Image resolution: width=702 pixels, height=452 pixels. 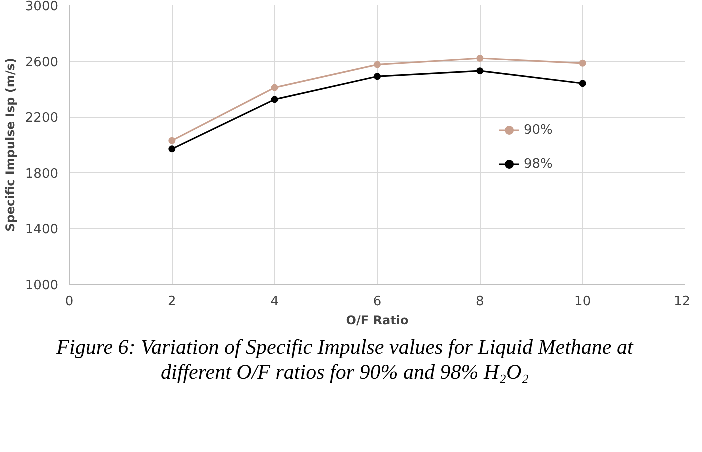 What do you see at coordinates (10, 145) in the screenshot?
I see `y-axis-title: Specific Impulse Isp (m/s)` at bounding box center [10, 145].